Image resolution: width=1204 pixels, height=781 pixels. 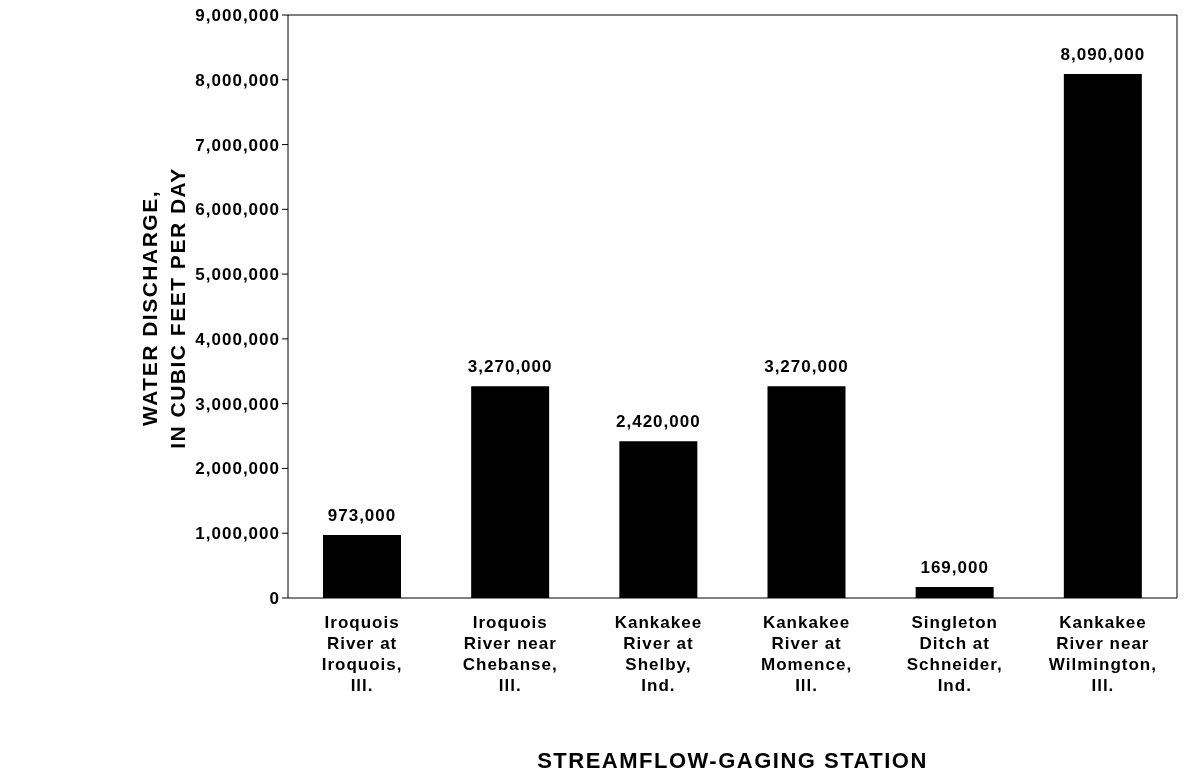 What do you see at coordinates (274, 599) in the screenshot?
I see `y-tick-label: 0` at bounding box center [274, 599].